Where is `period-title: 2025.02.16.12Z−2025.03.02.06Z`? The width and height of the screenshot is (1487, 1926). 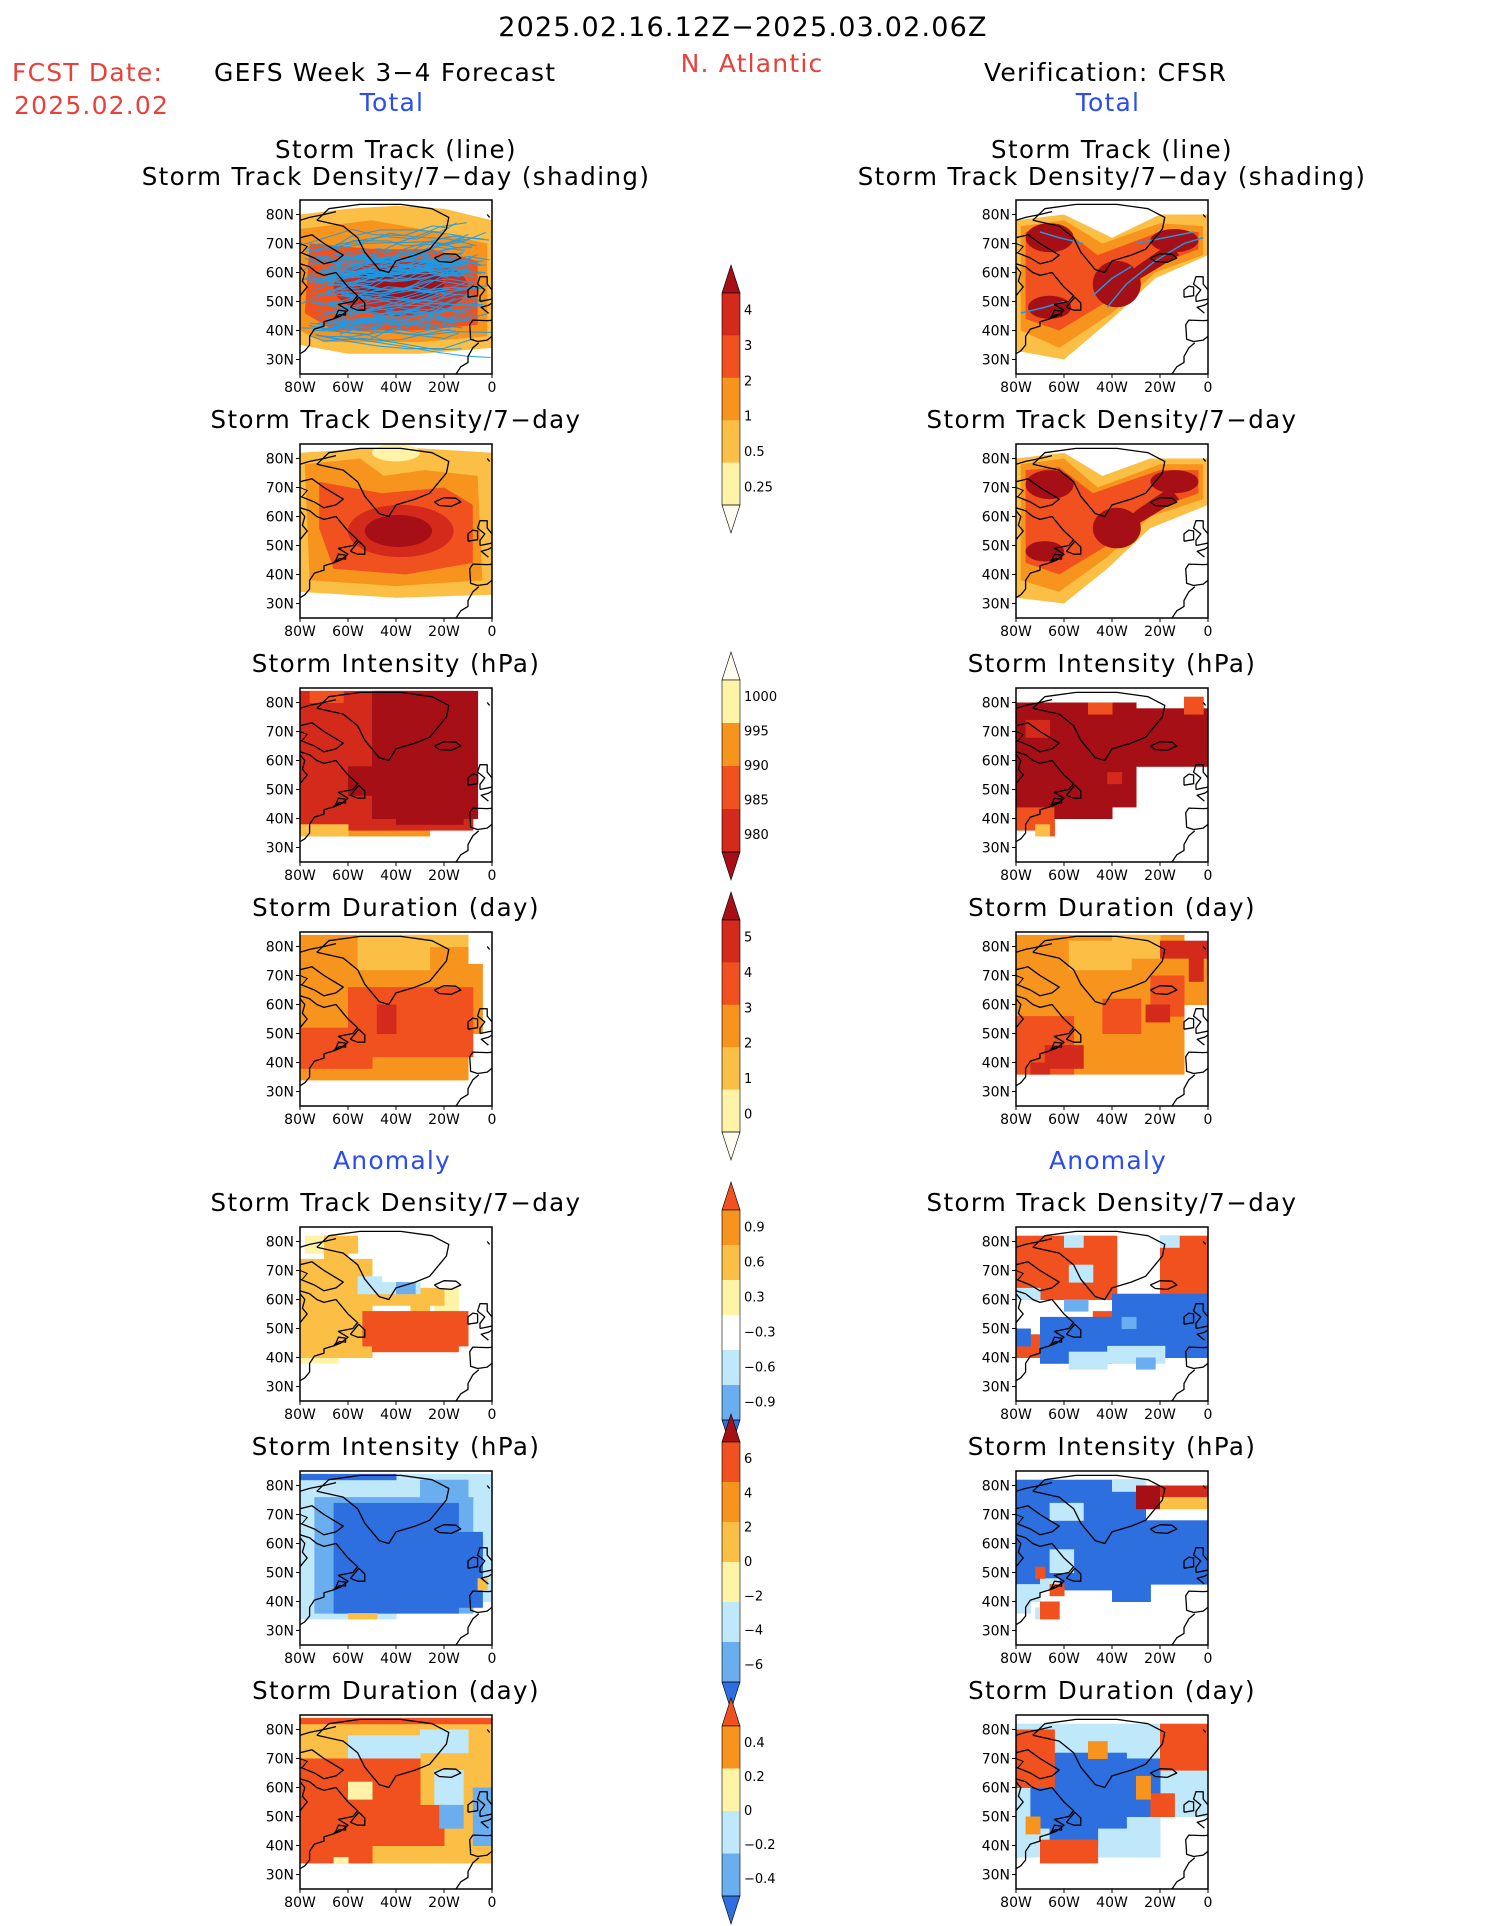 period-title: 2025.02.16.12Z−2025.03.02.06Z is located at coordinates (743, 27).